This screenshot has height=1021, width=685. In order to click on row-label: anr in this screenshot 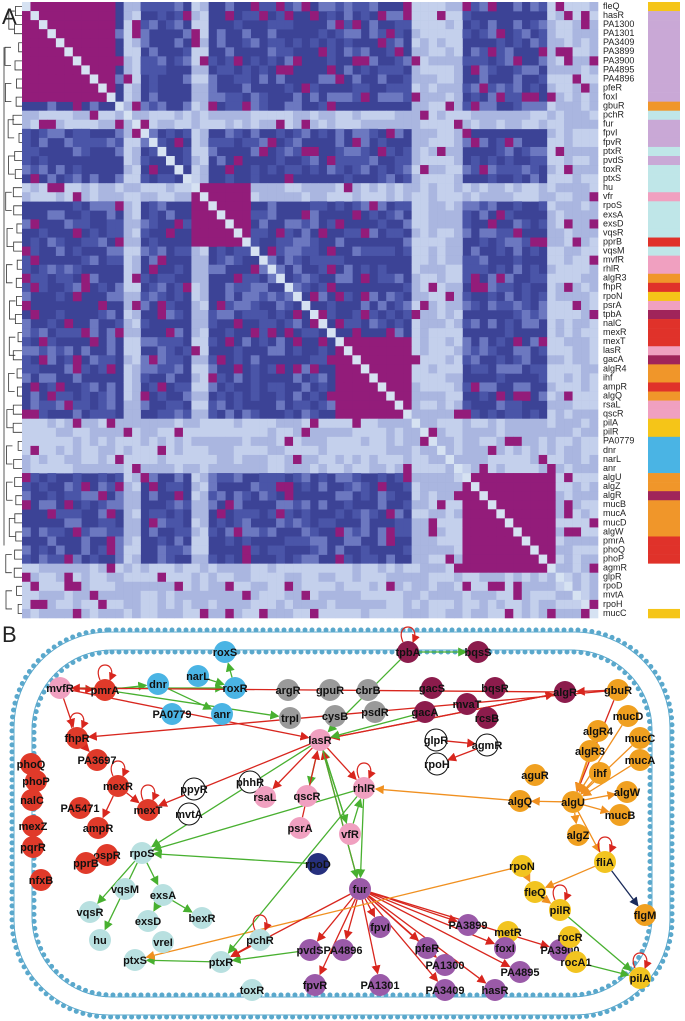, I will do `click(609, 468)`.